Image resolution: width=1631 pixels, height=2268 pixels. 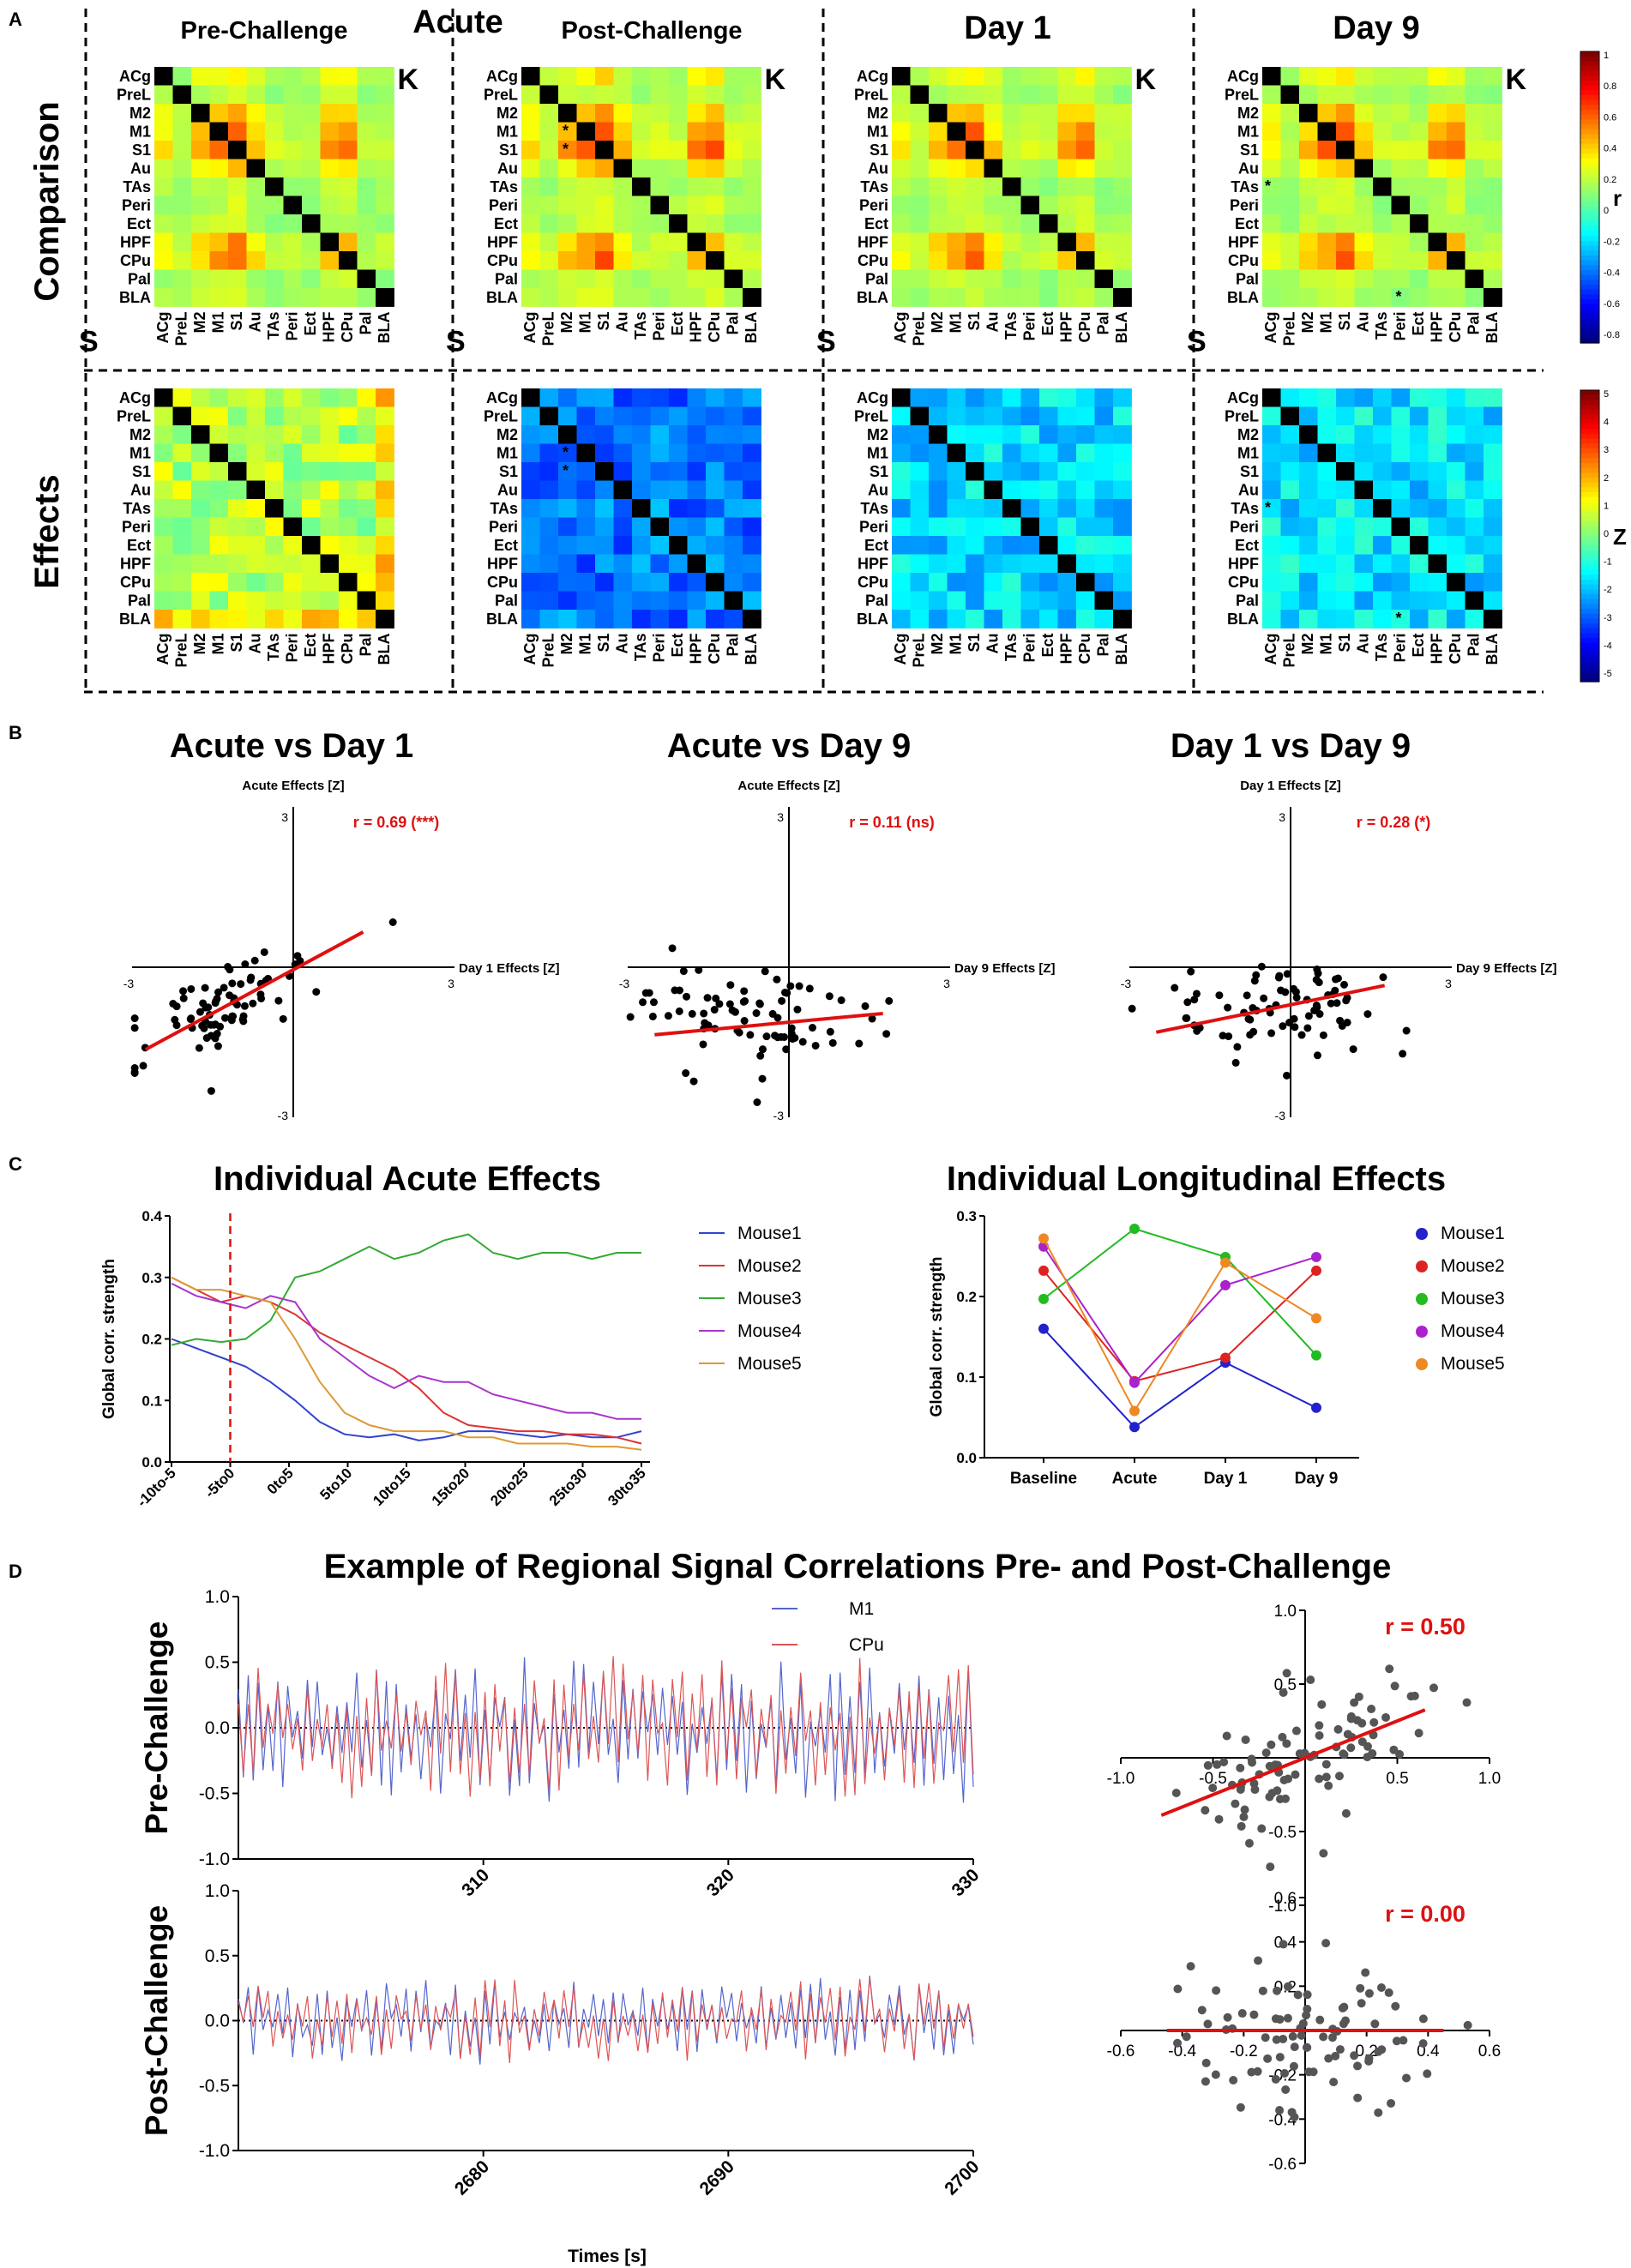 What do you see at coordinates (457, 22) in the screenshot?
I see `col-title-acute: Acute` at bounding box center [457, 22].